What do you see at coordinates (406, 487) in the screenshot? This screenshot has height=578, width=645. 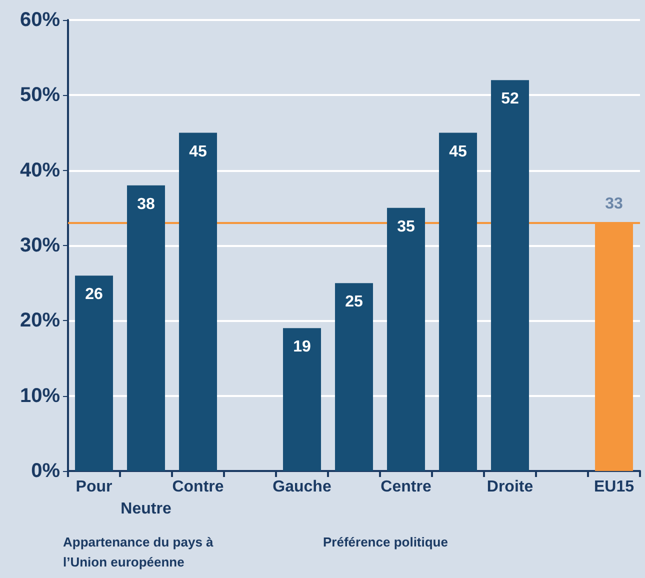 I see `x-tick-label: Centre` at bounding box center [406, 487].